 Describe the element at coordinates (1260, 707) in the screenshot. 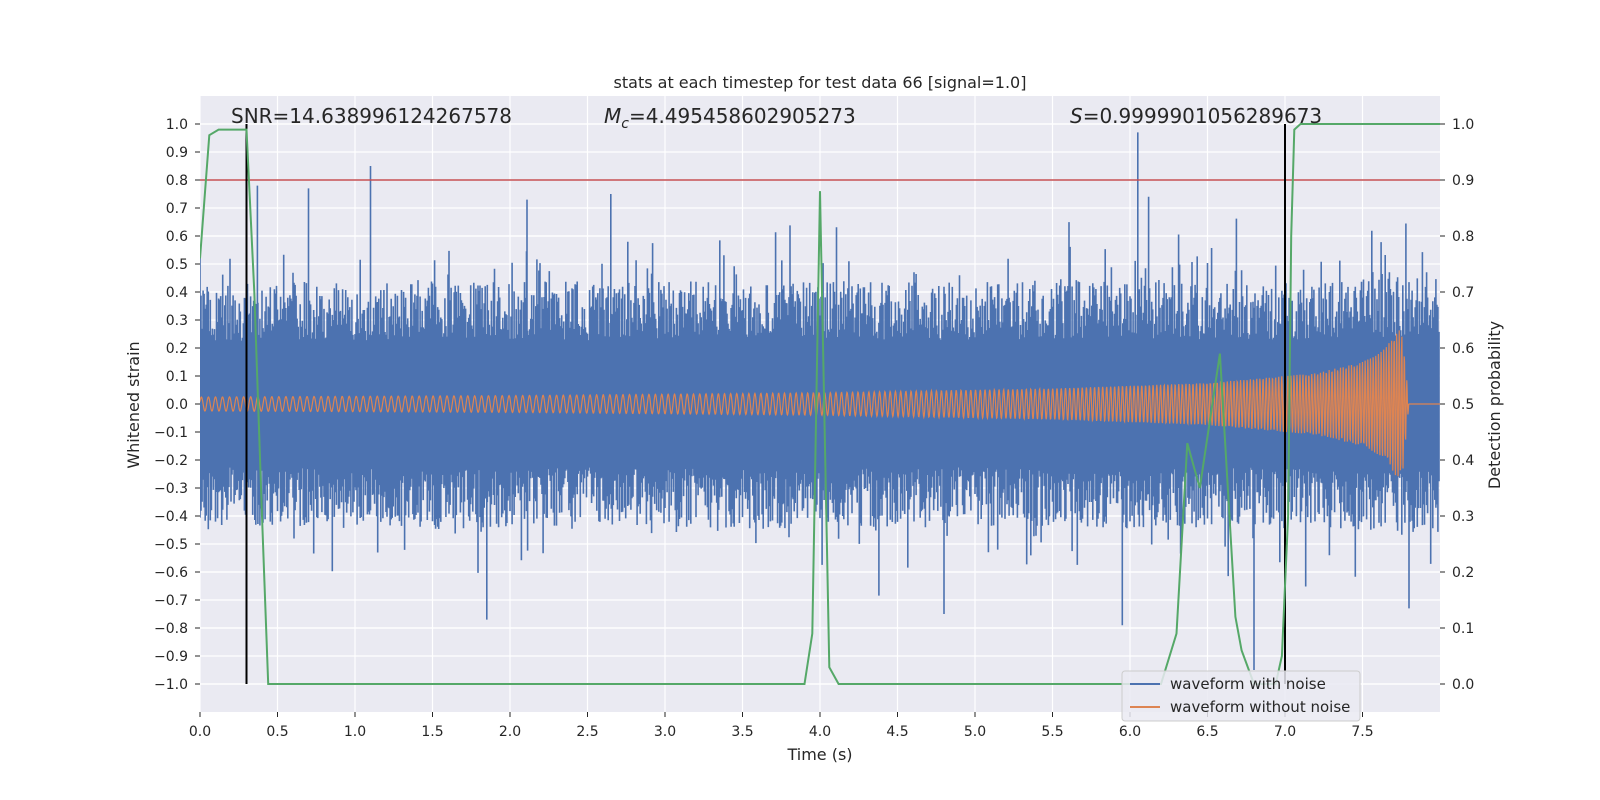

I see `legend-label-clean: waveform without noise` at that location.